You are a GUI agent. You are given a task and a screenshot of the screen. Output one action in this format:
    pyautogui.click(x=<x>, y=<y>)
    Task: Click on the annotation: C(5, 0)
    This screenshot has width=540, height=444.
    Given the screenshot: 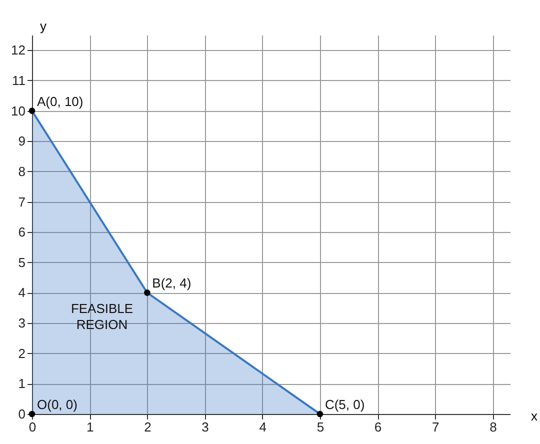 What is the action you would take?
    pyautogui.click(x=344, y=404)
    